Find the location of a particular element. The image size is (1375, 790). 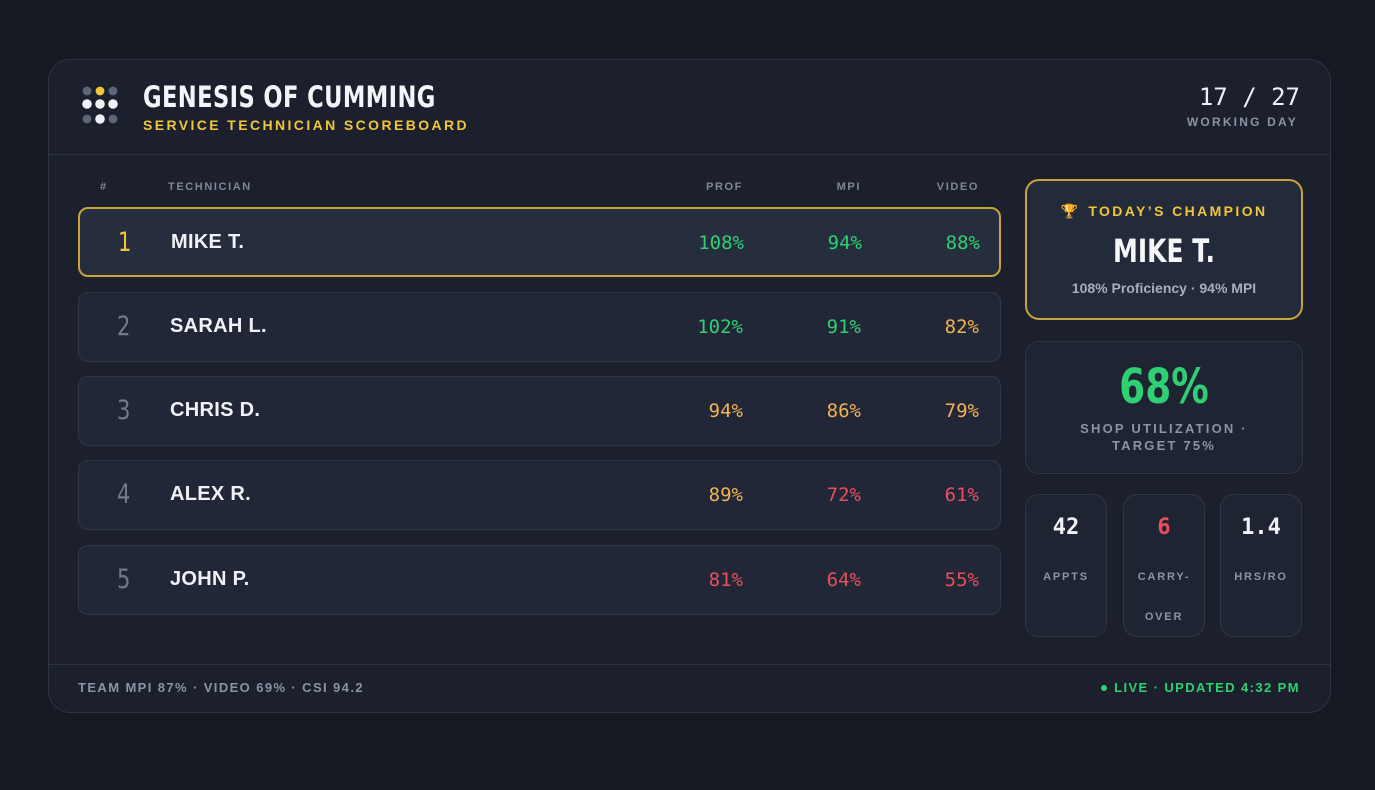

mpi-value: 64% is located at coordinates (843, 580).